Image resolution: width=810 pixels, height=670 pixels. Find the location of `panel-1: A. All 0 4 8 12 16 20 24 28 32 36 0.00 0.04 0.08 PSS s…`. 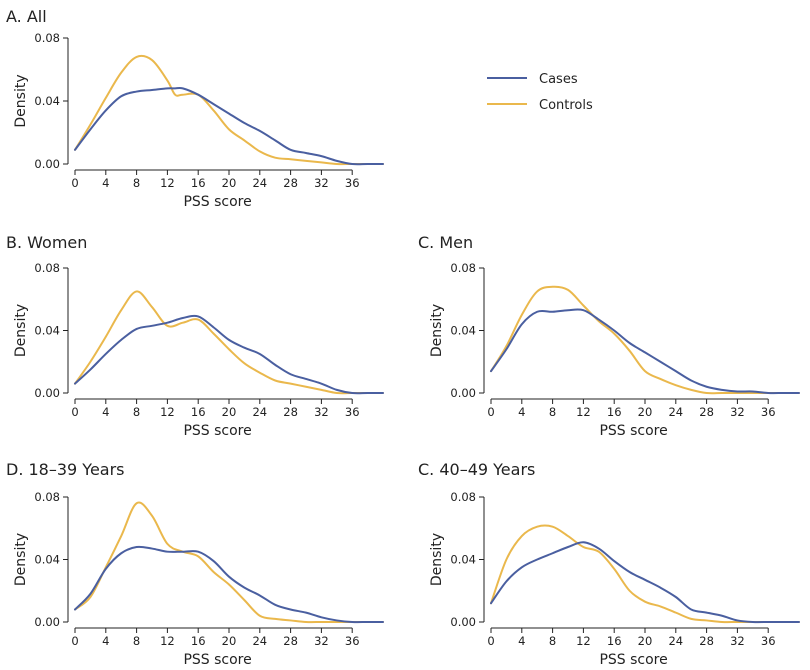

panel-1: A. All 0 4 8 12 16 20 24 28 32 36 0.00 0.04 0.08 PSS s… is located at coordinates (195, 108).